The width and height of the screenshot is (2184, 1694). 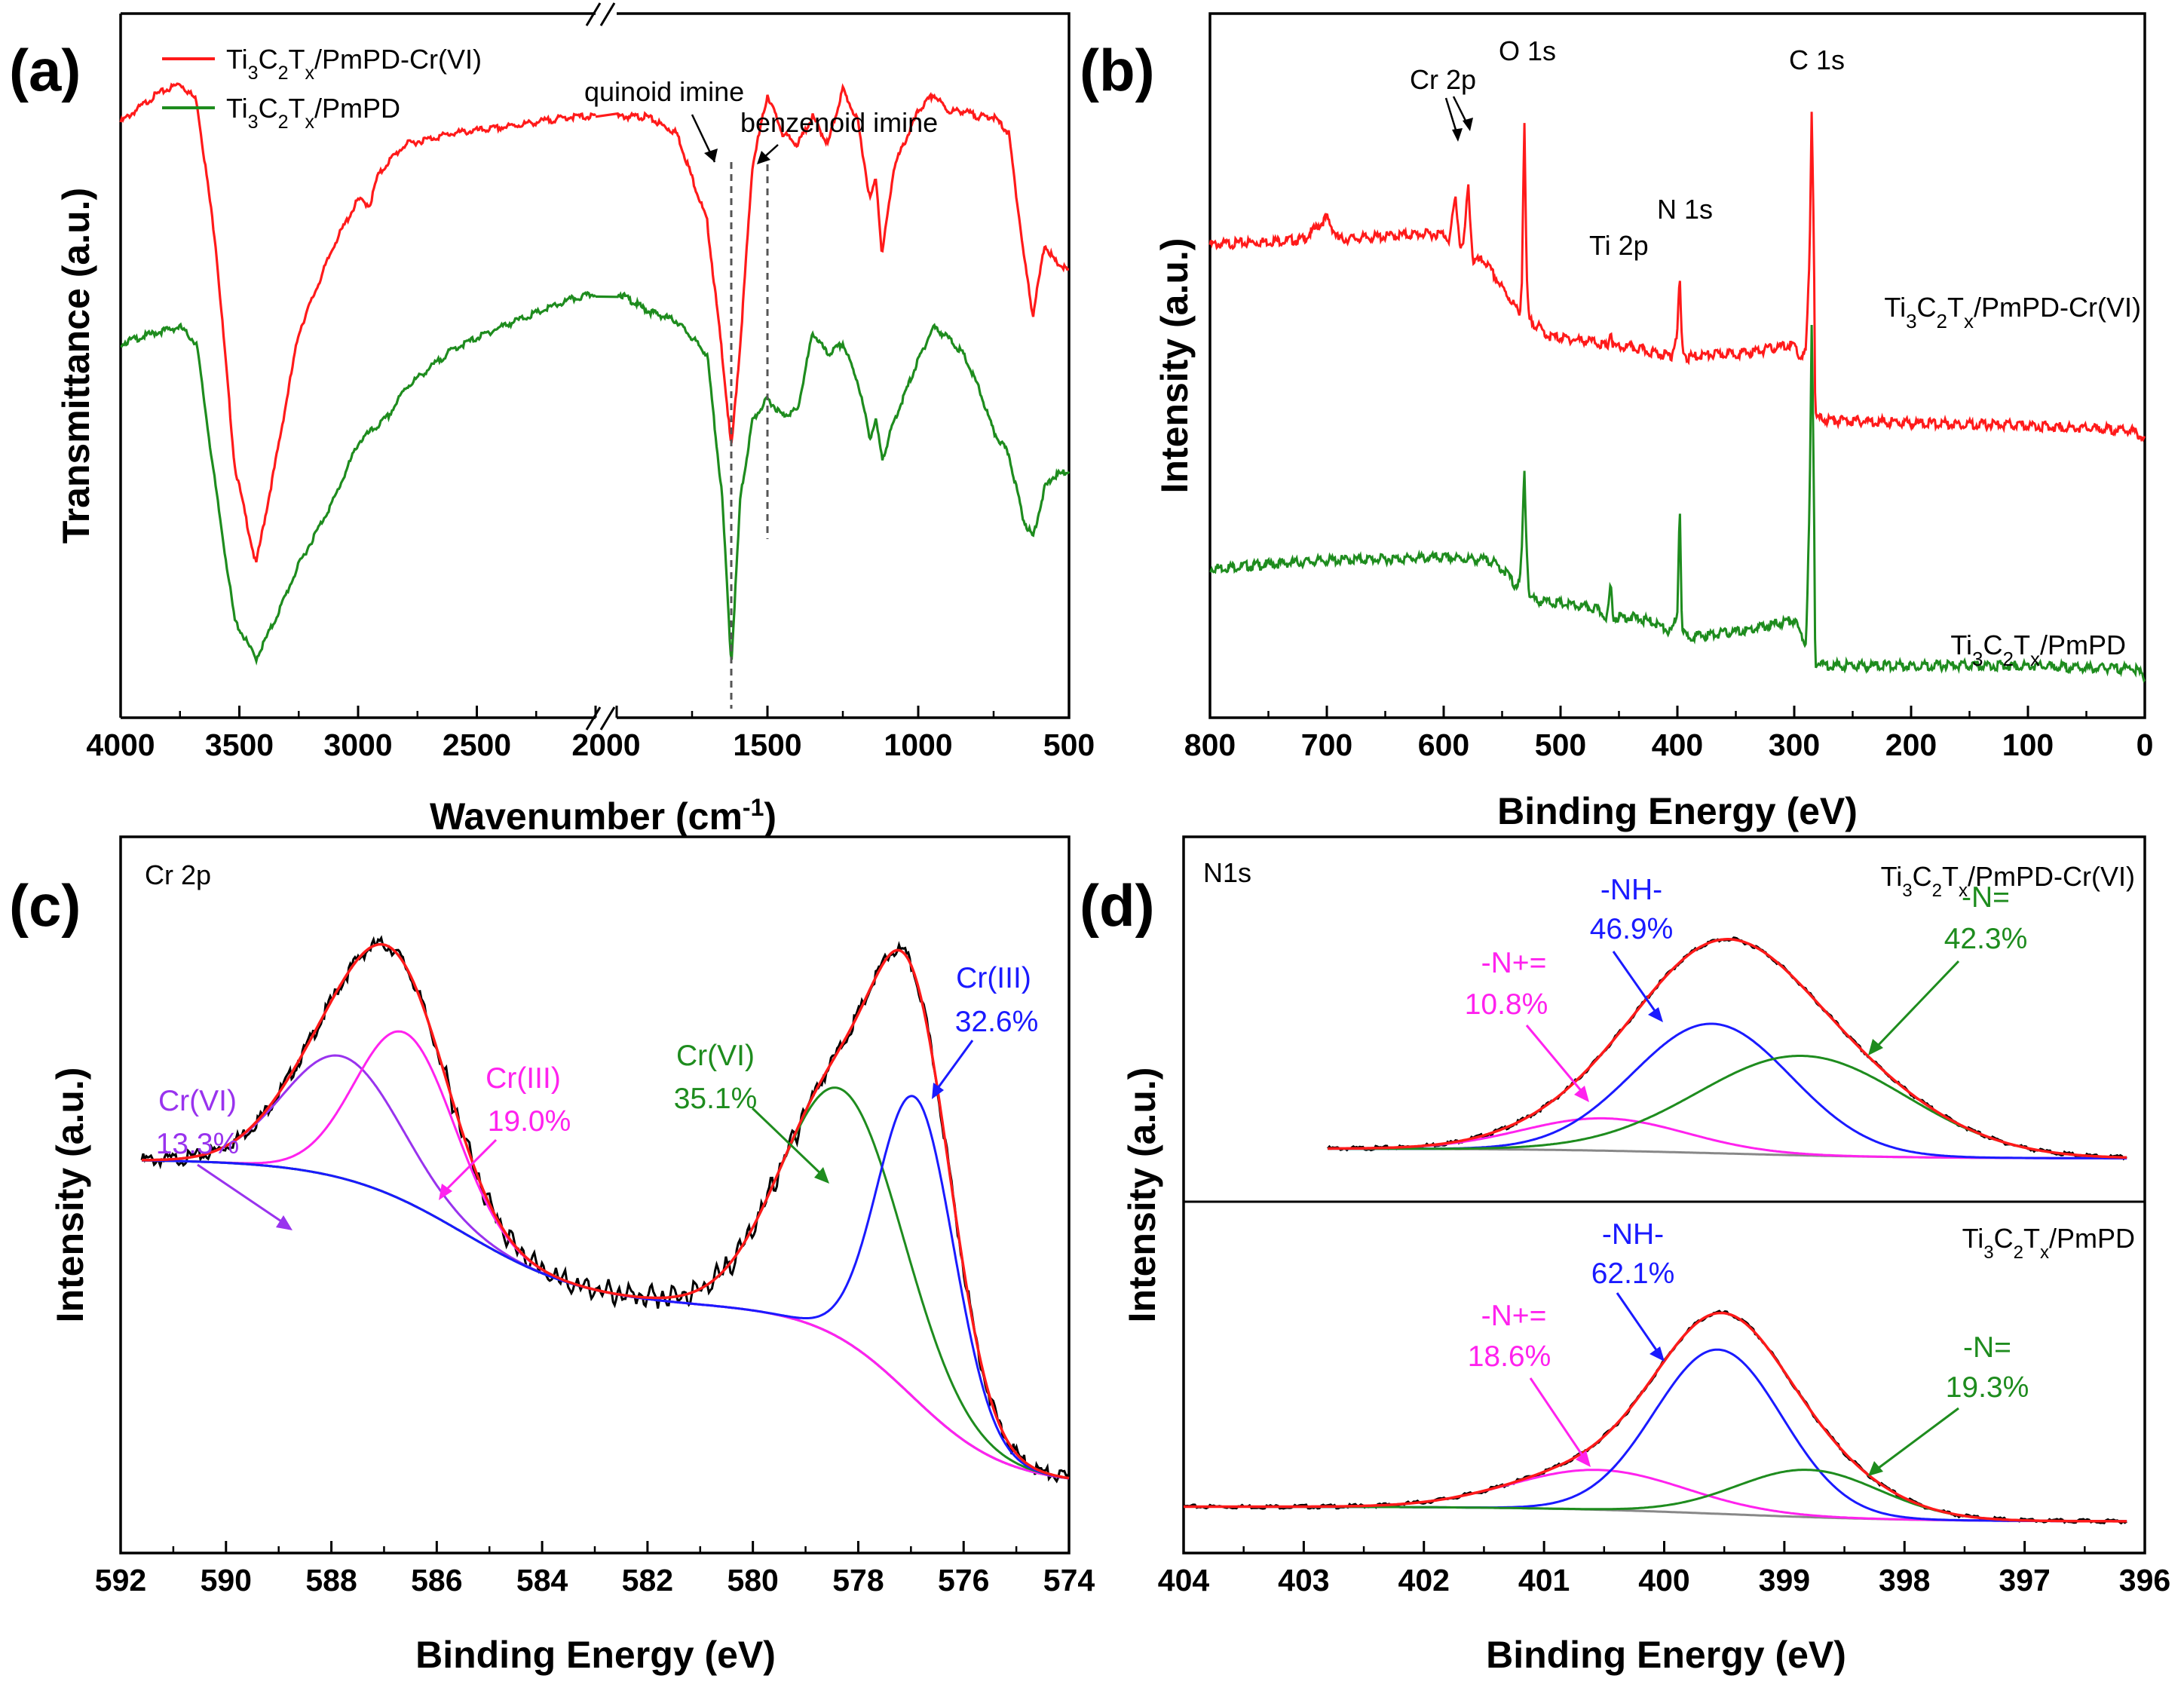 I want to click on b-tick-label: 300, so click(x=1794, y=745).